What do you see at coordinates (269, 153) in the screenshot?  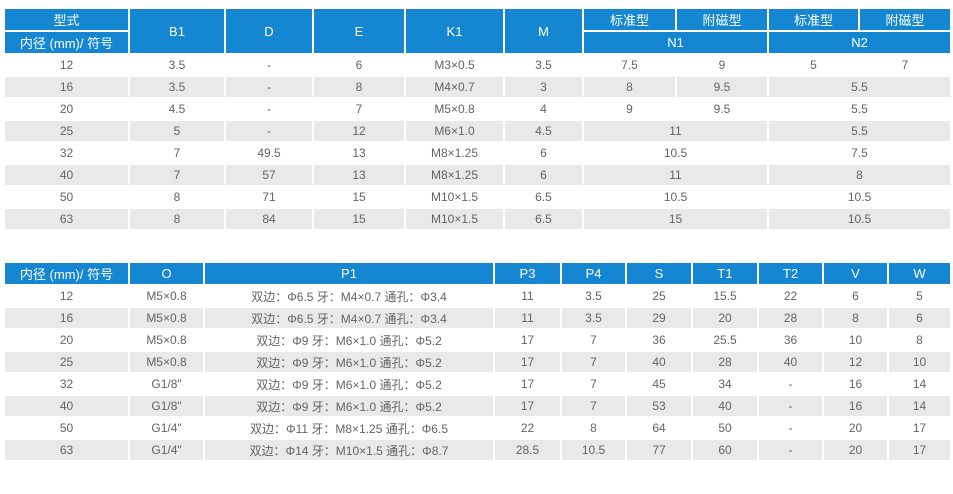 I see `table-cell: 49.5` at bounding box center [269, 153].